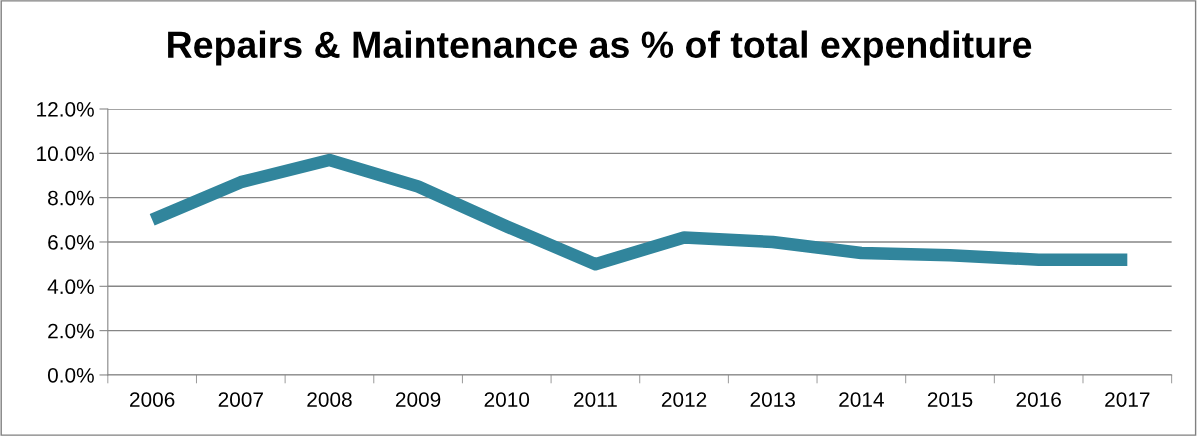 The image size is (1198, 436). Describe the element at coordinates (329, 399) in the screenshot. I see `x-tick-label: 2008` at that location.